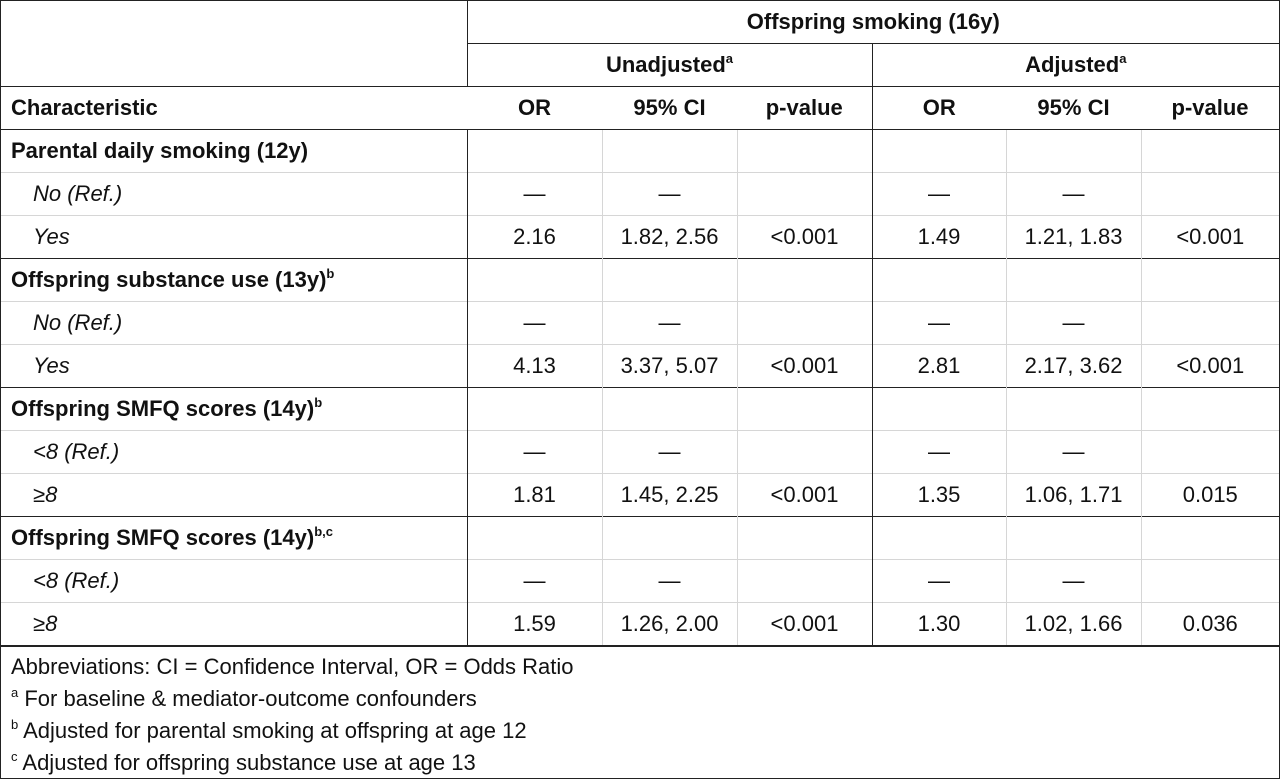 This screenshot has width=1280, height=779. Describe the element at coordinates (939, 366) in the screenshot. I see `adj-or-cell: 2.81` at that location.